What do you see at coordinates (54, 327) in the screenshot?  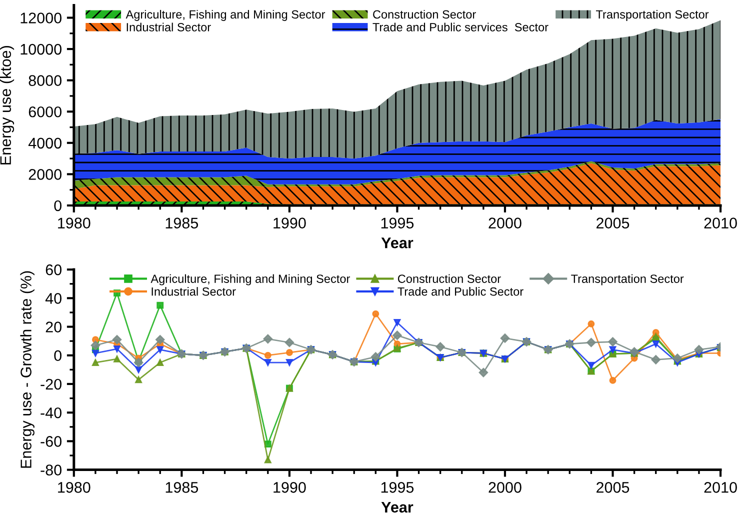 I see `y-tick-label: 20` at bounding box center [54, 327].